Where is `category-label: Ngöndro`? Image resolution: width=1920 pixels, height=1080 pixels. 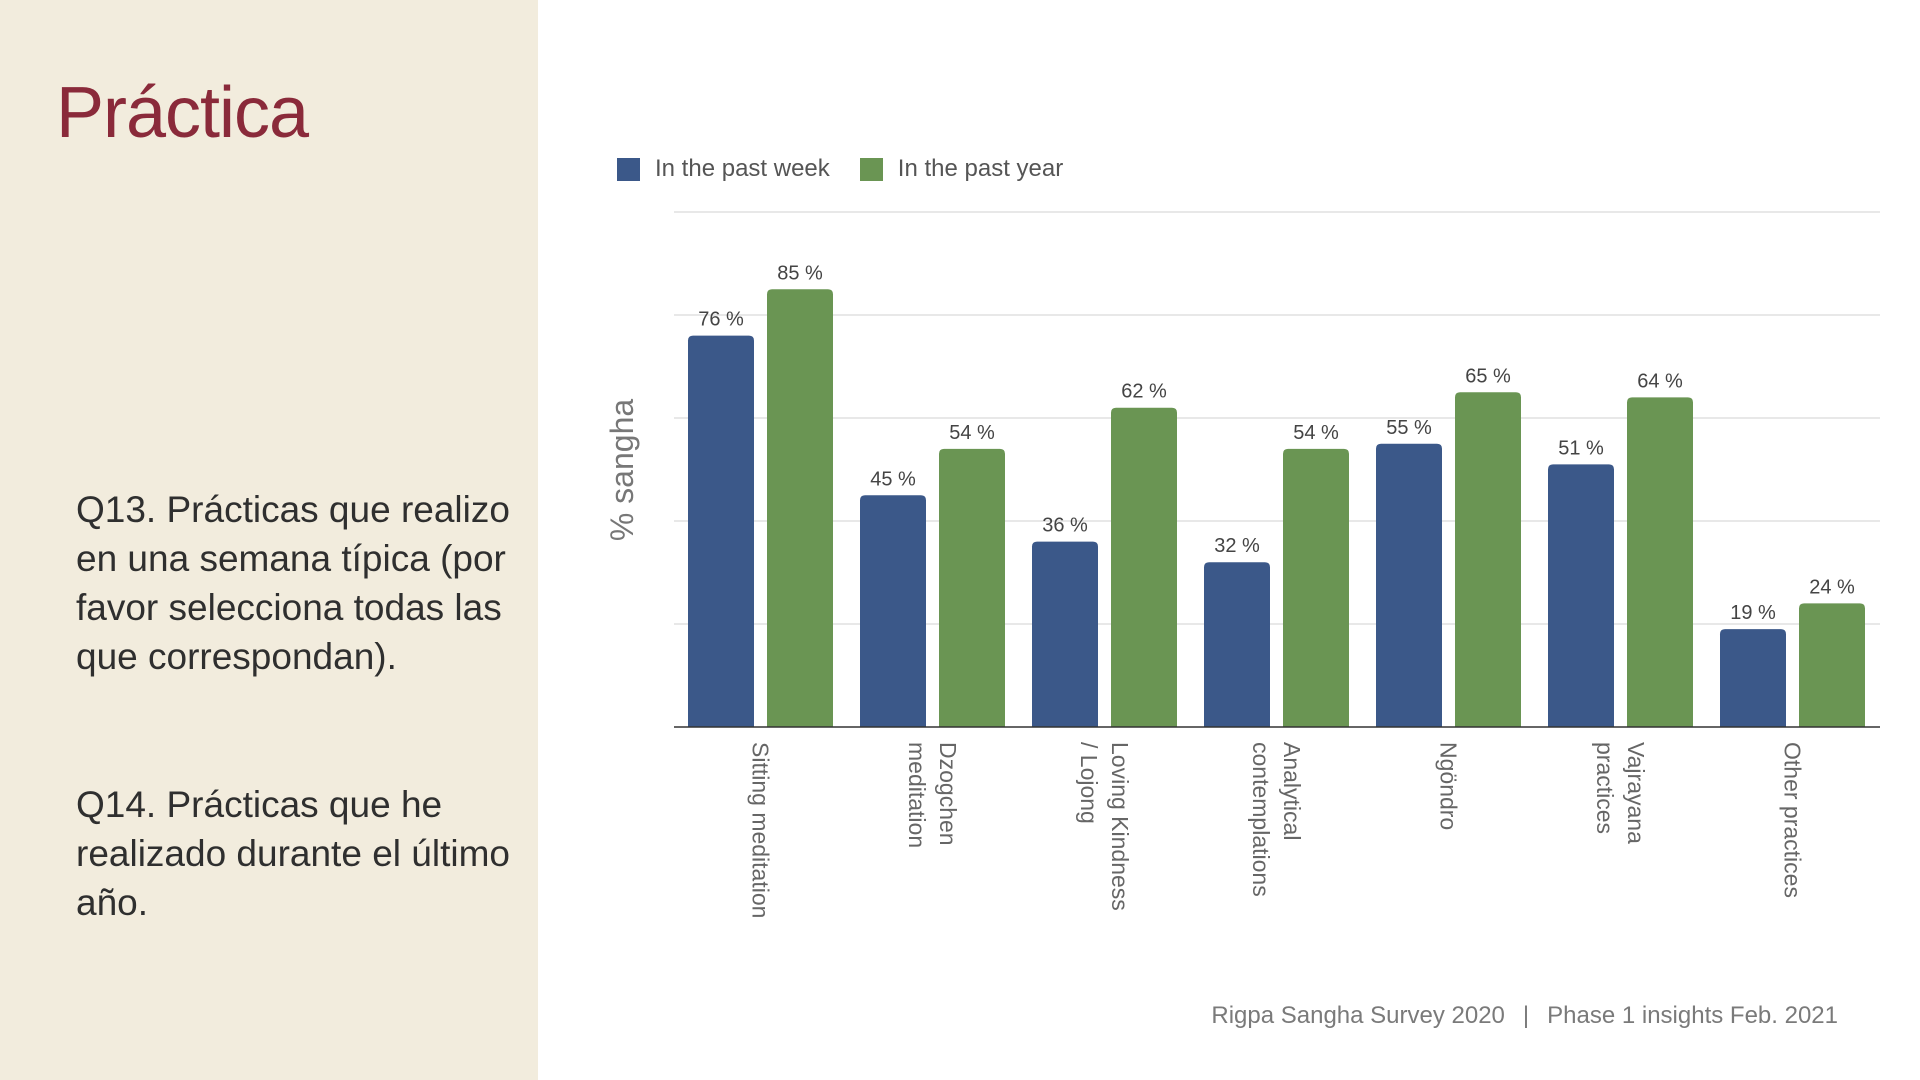 category-label: Ngöndro is located at coordinates (1449, 786).